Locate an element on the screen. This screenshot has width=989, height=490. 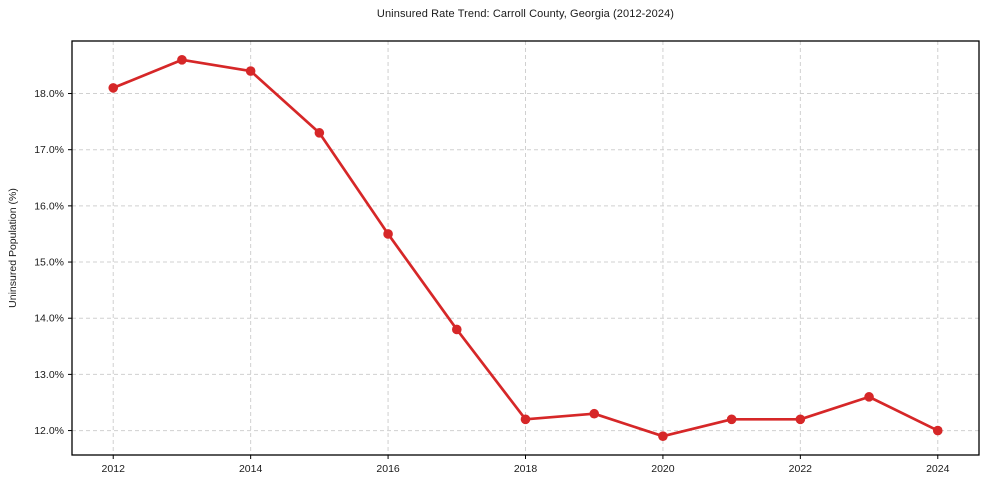
y-tick-label: 17.0% is located at coordinates (49, 150).